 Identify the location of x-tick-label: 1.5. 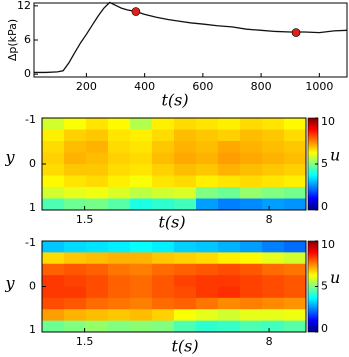
(85, 341).